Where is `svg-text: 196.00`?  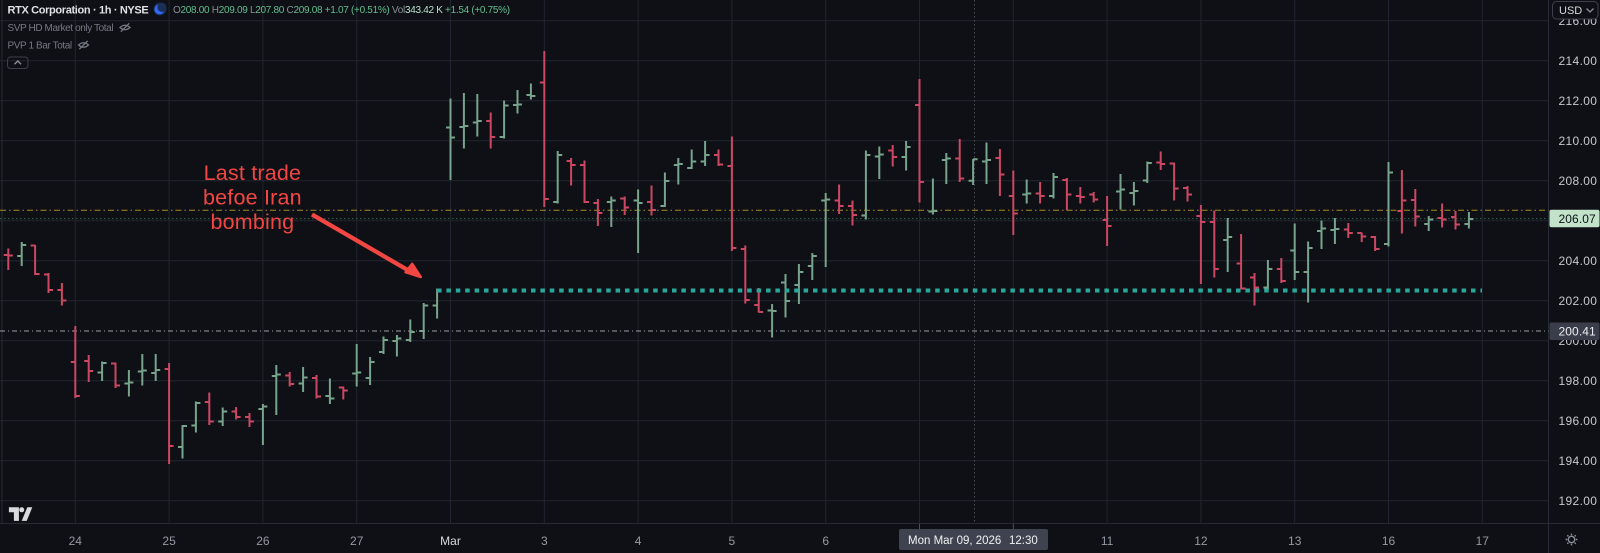
svg-text: 196.00 is located at coordinates (1578, 421).